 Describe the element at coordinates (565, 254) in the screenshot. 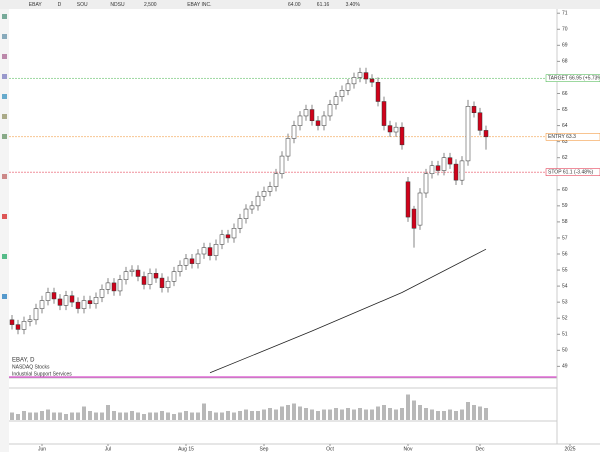

I see `y-tick-label: 56` at that location.